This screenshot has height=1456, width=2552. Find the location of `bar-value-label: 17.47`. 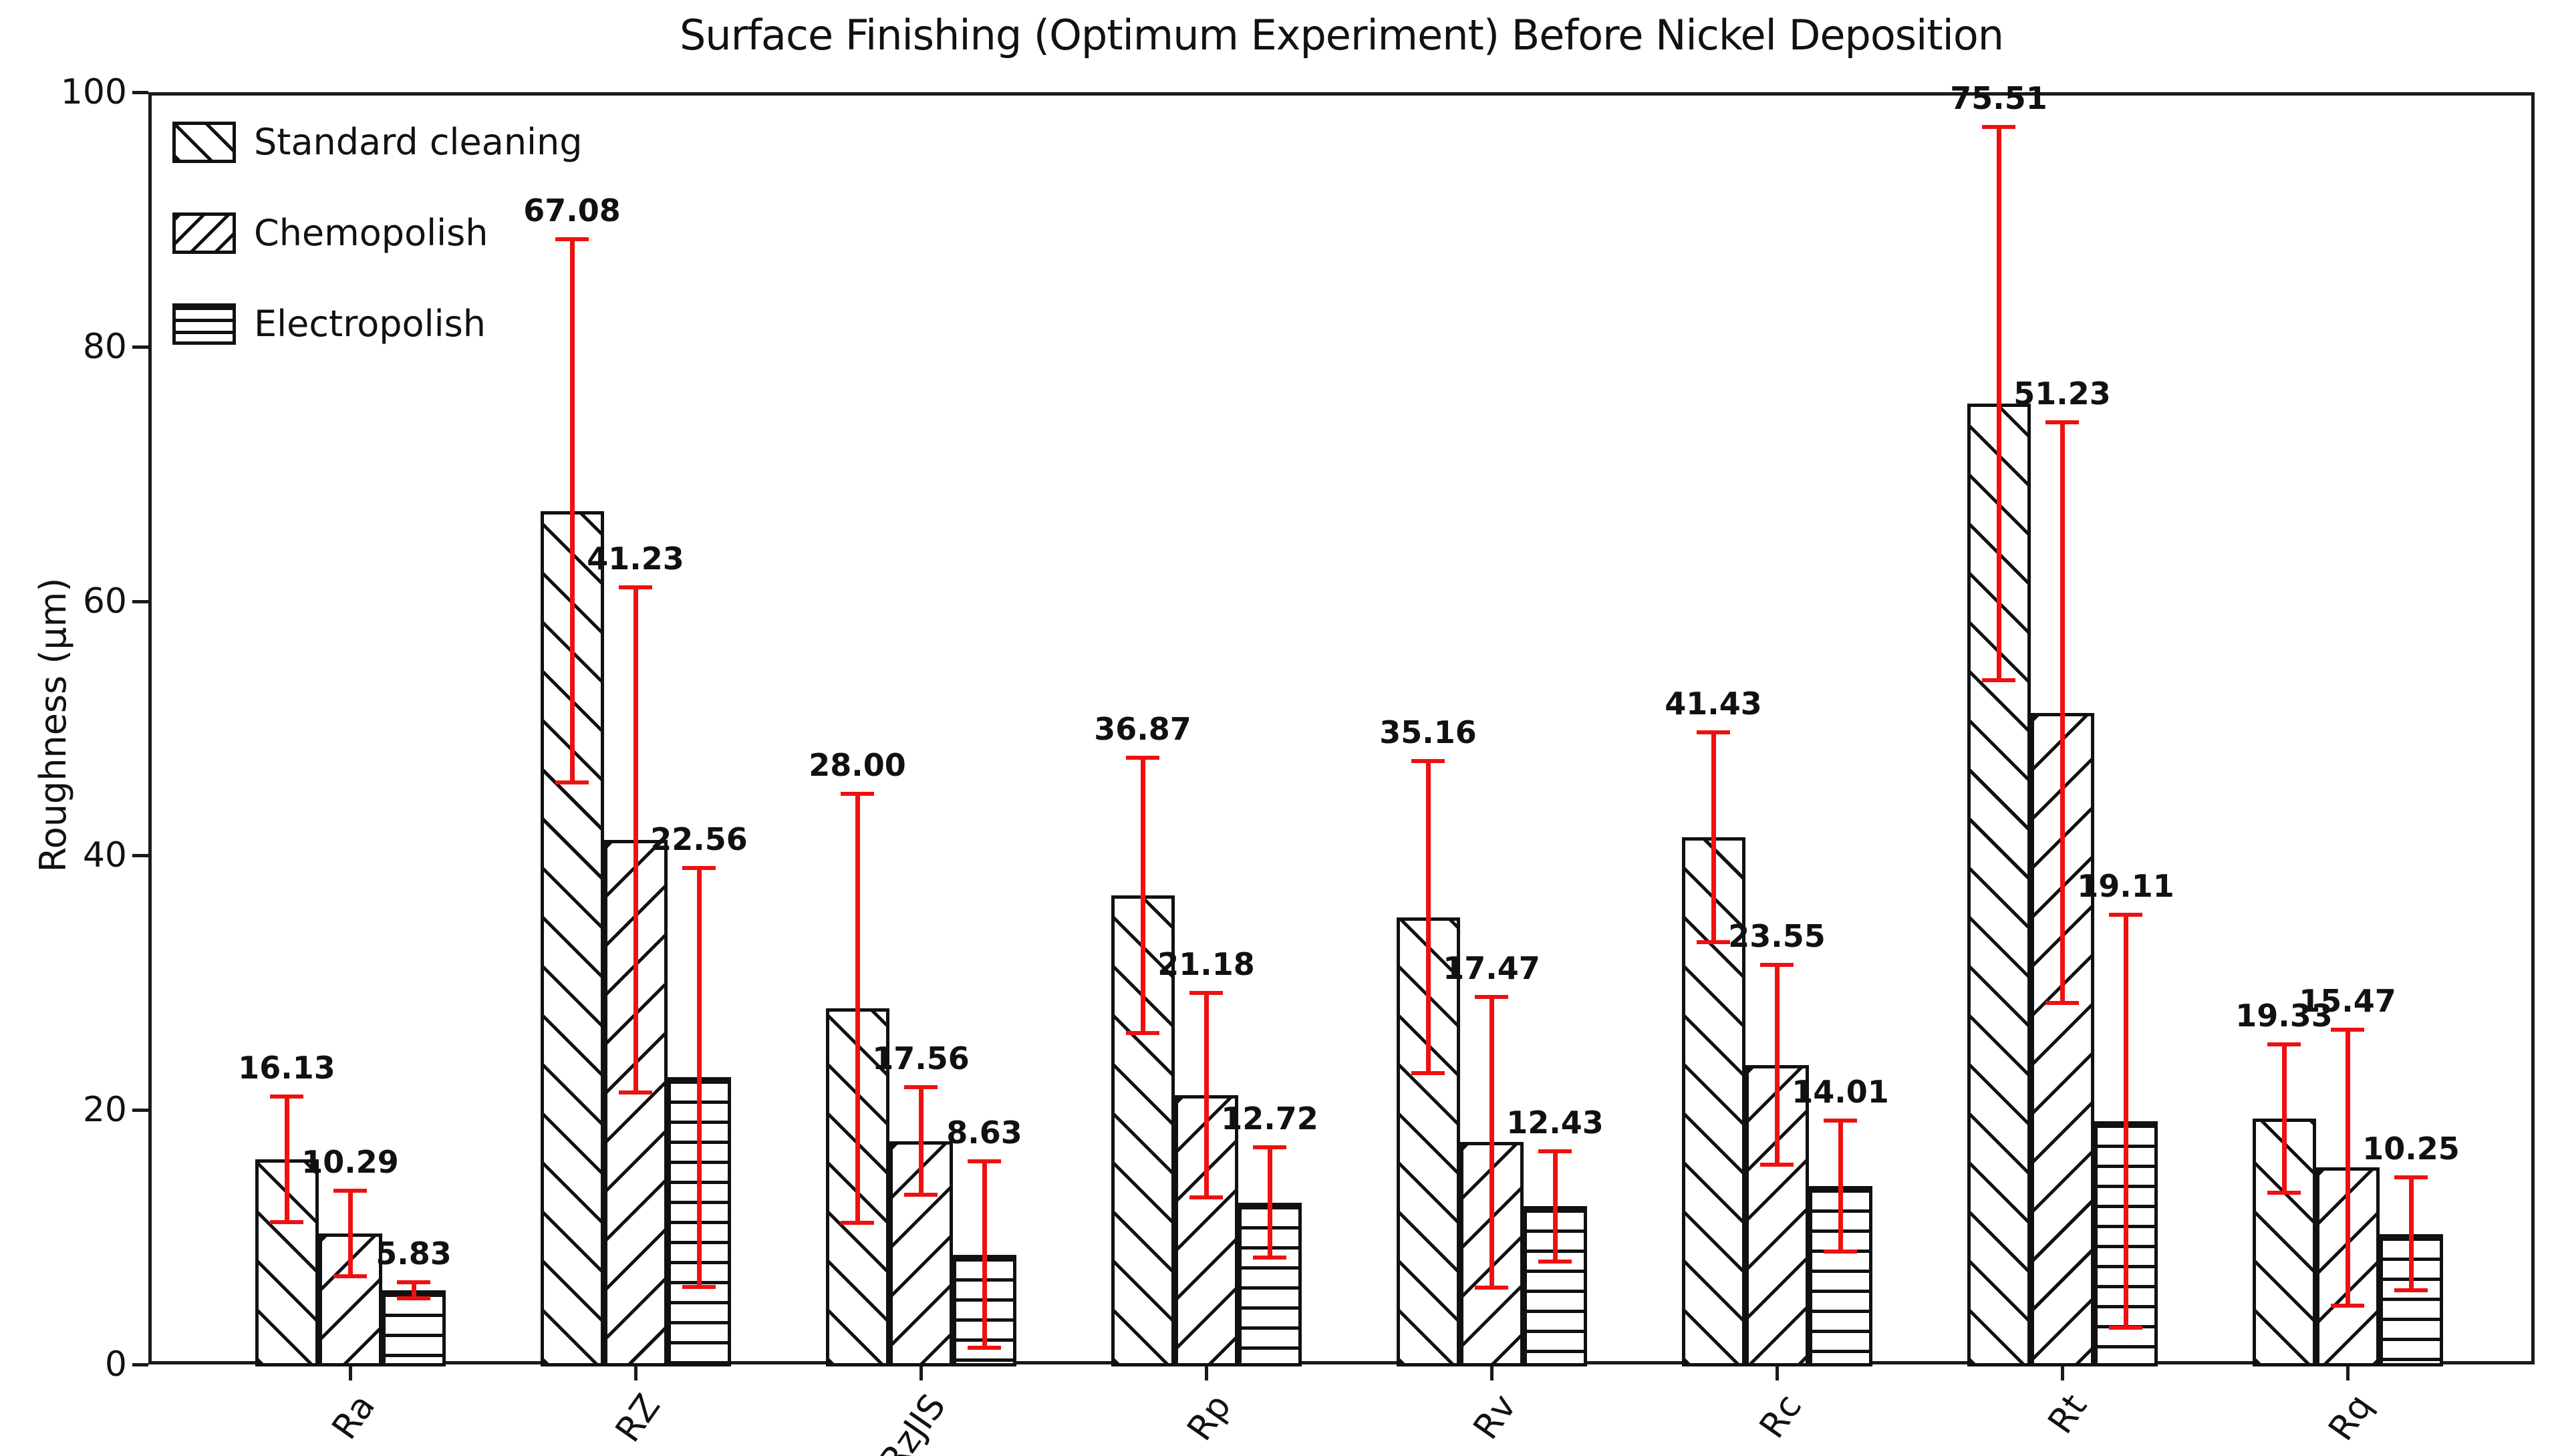

bar-value-label: 17.47 is located at coordinates (1491, 968).